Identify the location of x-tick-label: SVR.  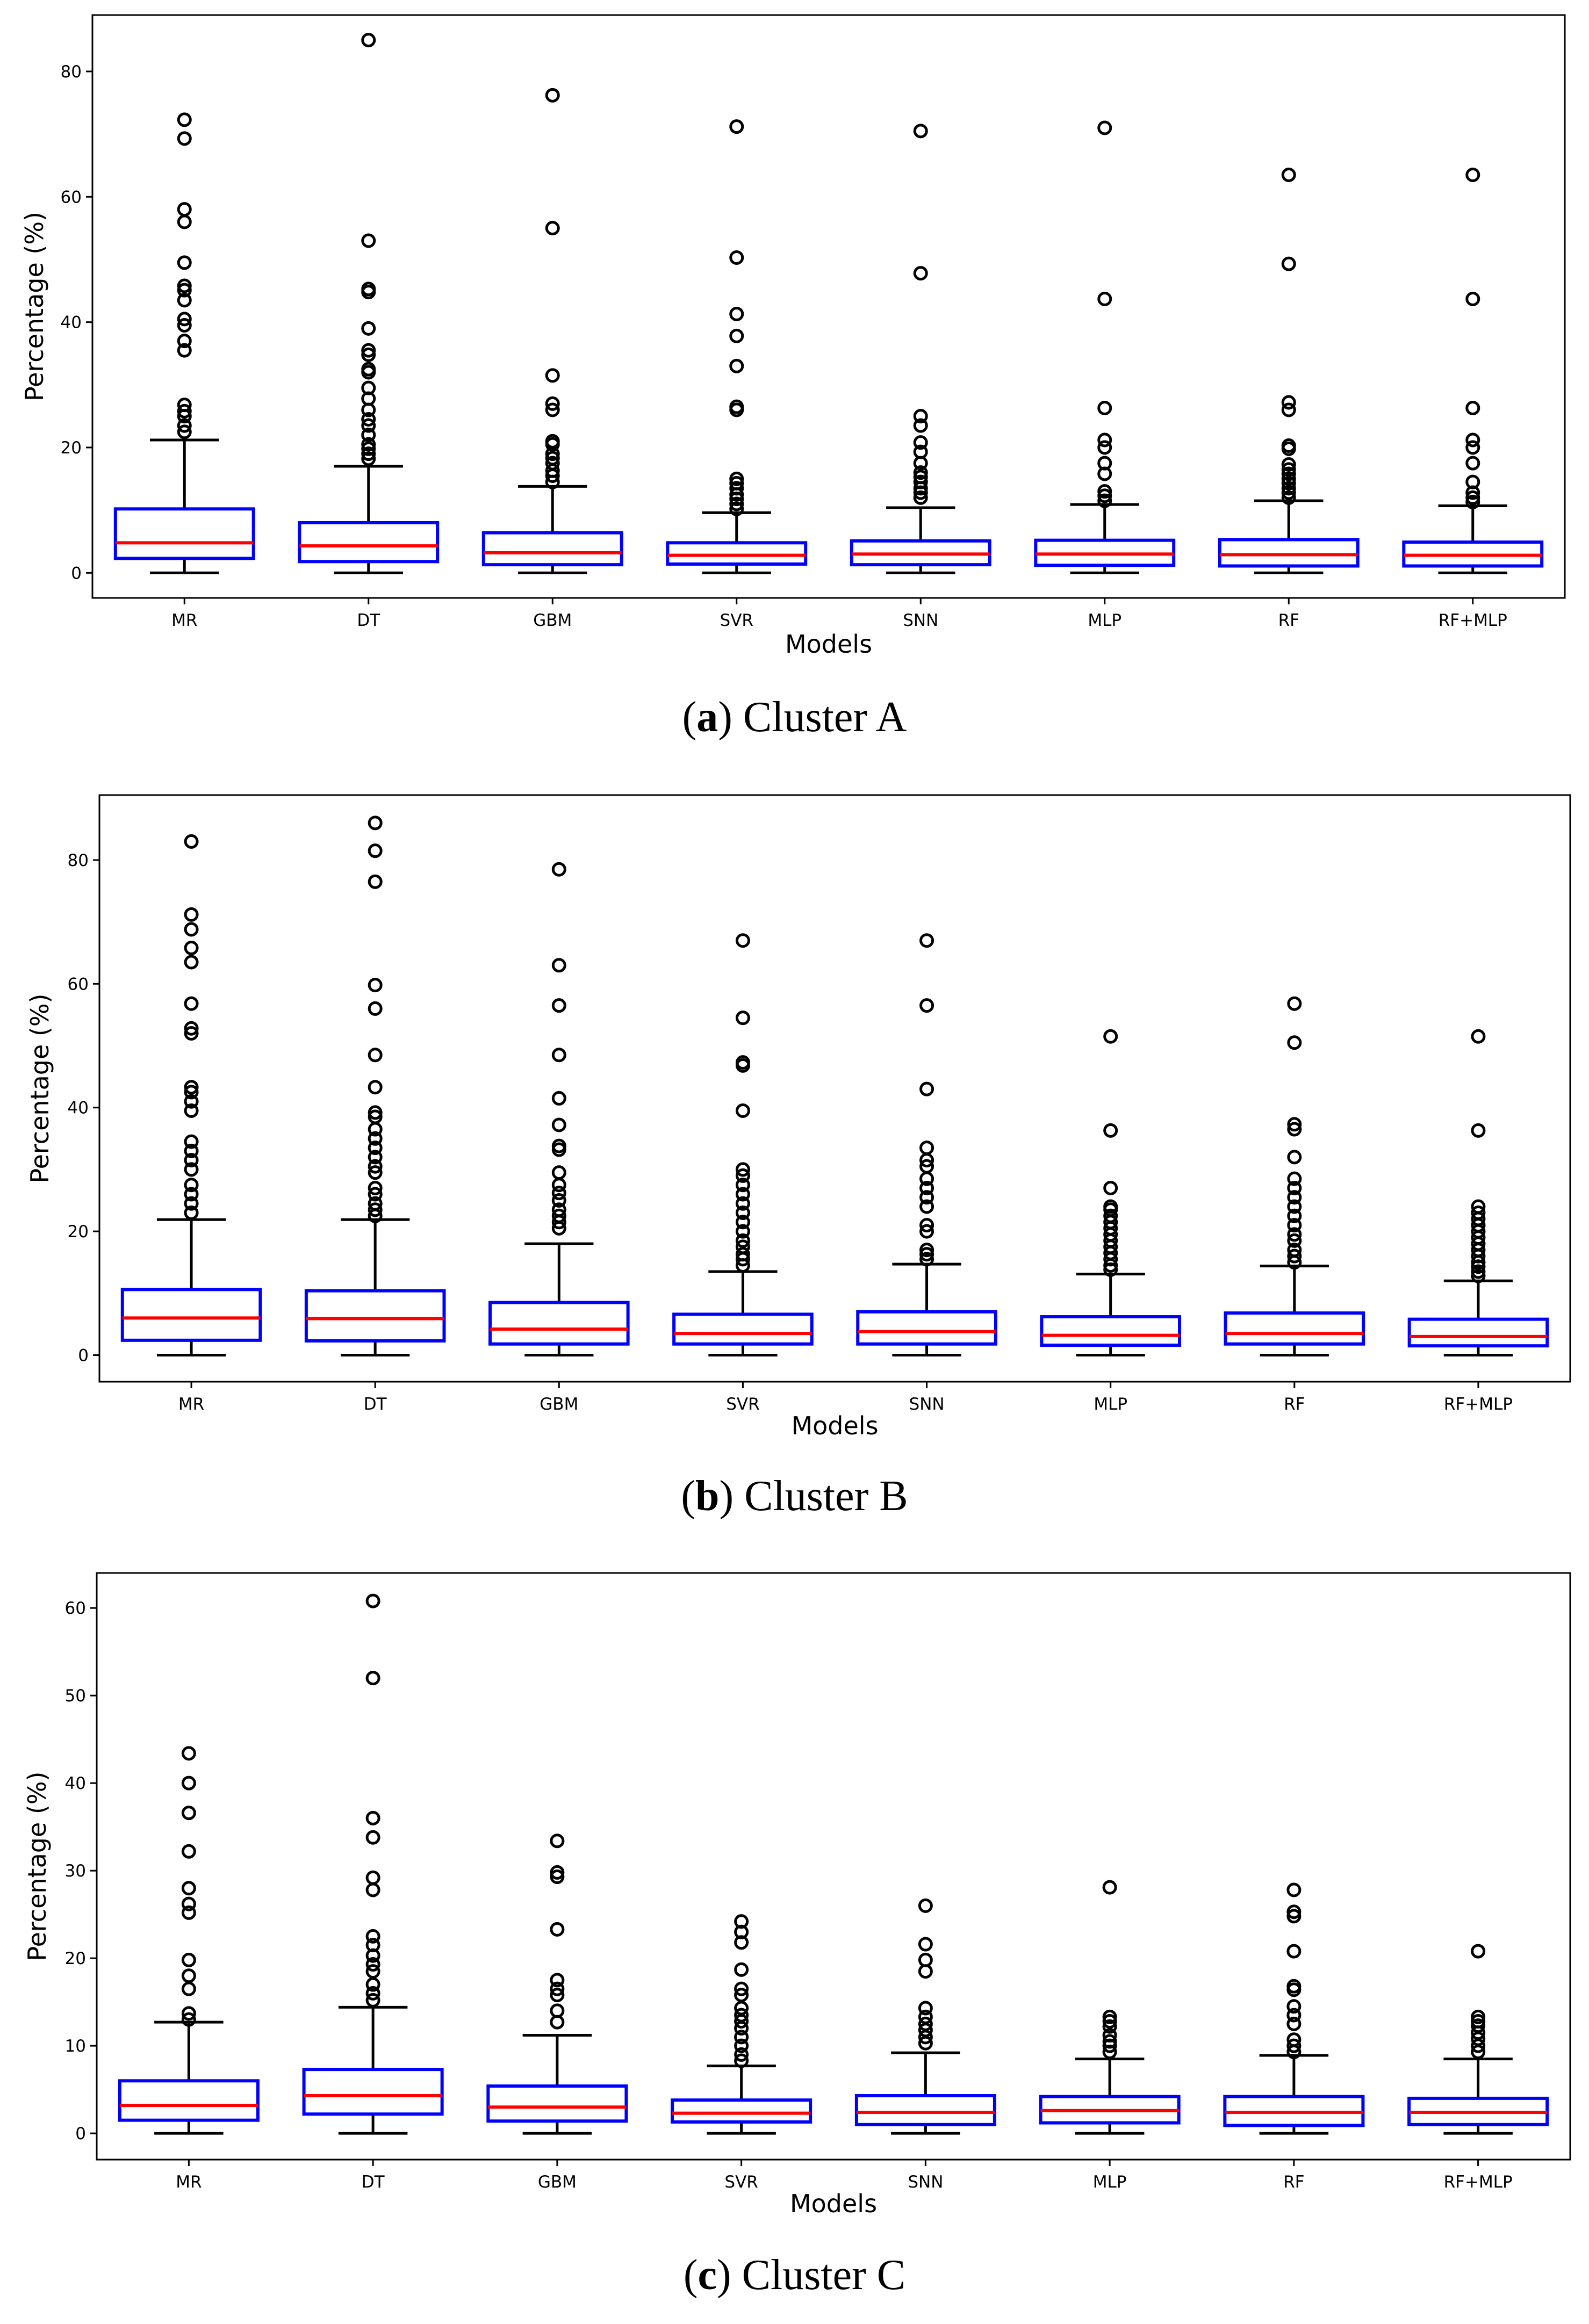
(737, 620).